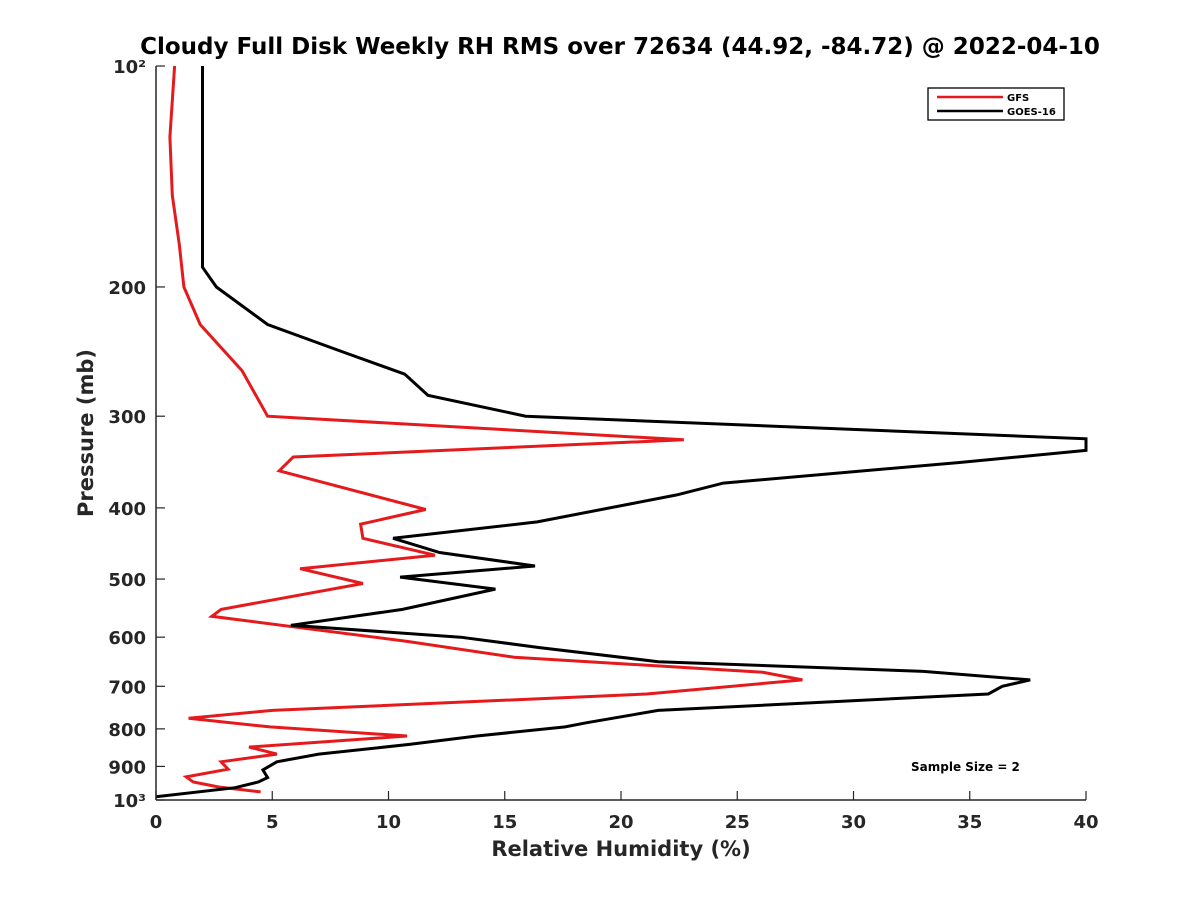 This screenshot has width=1200, height=900. What do you see at coordinates (853, 822) in the screenshot?
I see `x-tick-label: 30` at bounding box center [853, 822].